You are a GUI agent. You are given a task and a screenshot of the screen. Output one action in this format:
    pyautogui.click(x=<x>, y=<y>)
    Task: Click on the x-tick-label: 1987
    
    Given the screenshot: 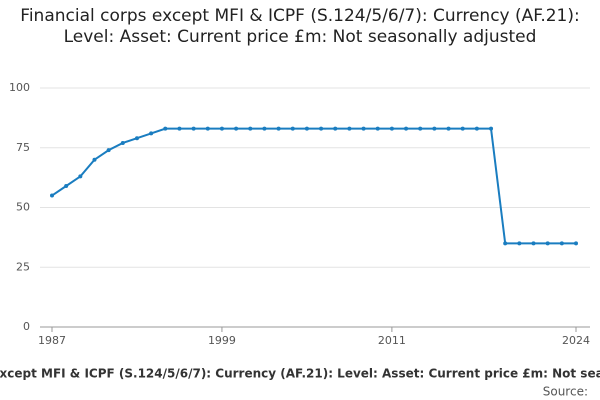 What is the action you would take?
    pyautogui.click(x=52, y=340)
    